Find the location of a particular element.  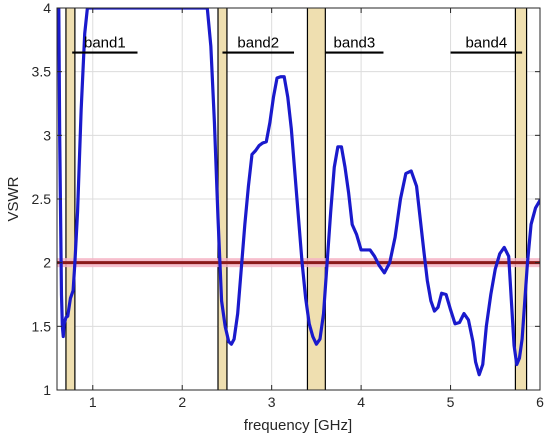

y-tick-label-6: 4 is located at coordinates (47, 8).